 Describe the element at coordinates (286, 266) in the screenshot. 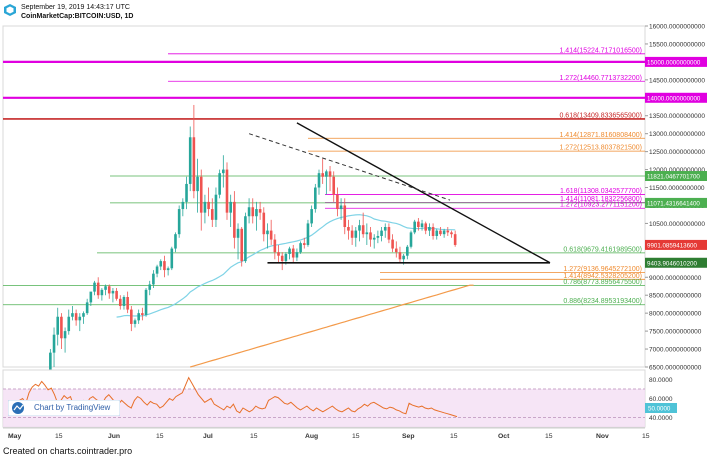

I see `ma-50-line` at that location.